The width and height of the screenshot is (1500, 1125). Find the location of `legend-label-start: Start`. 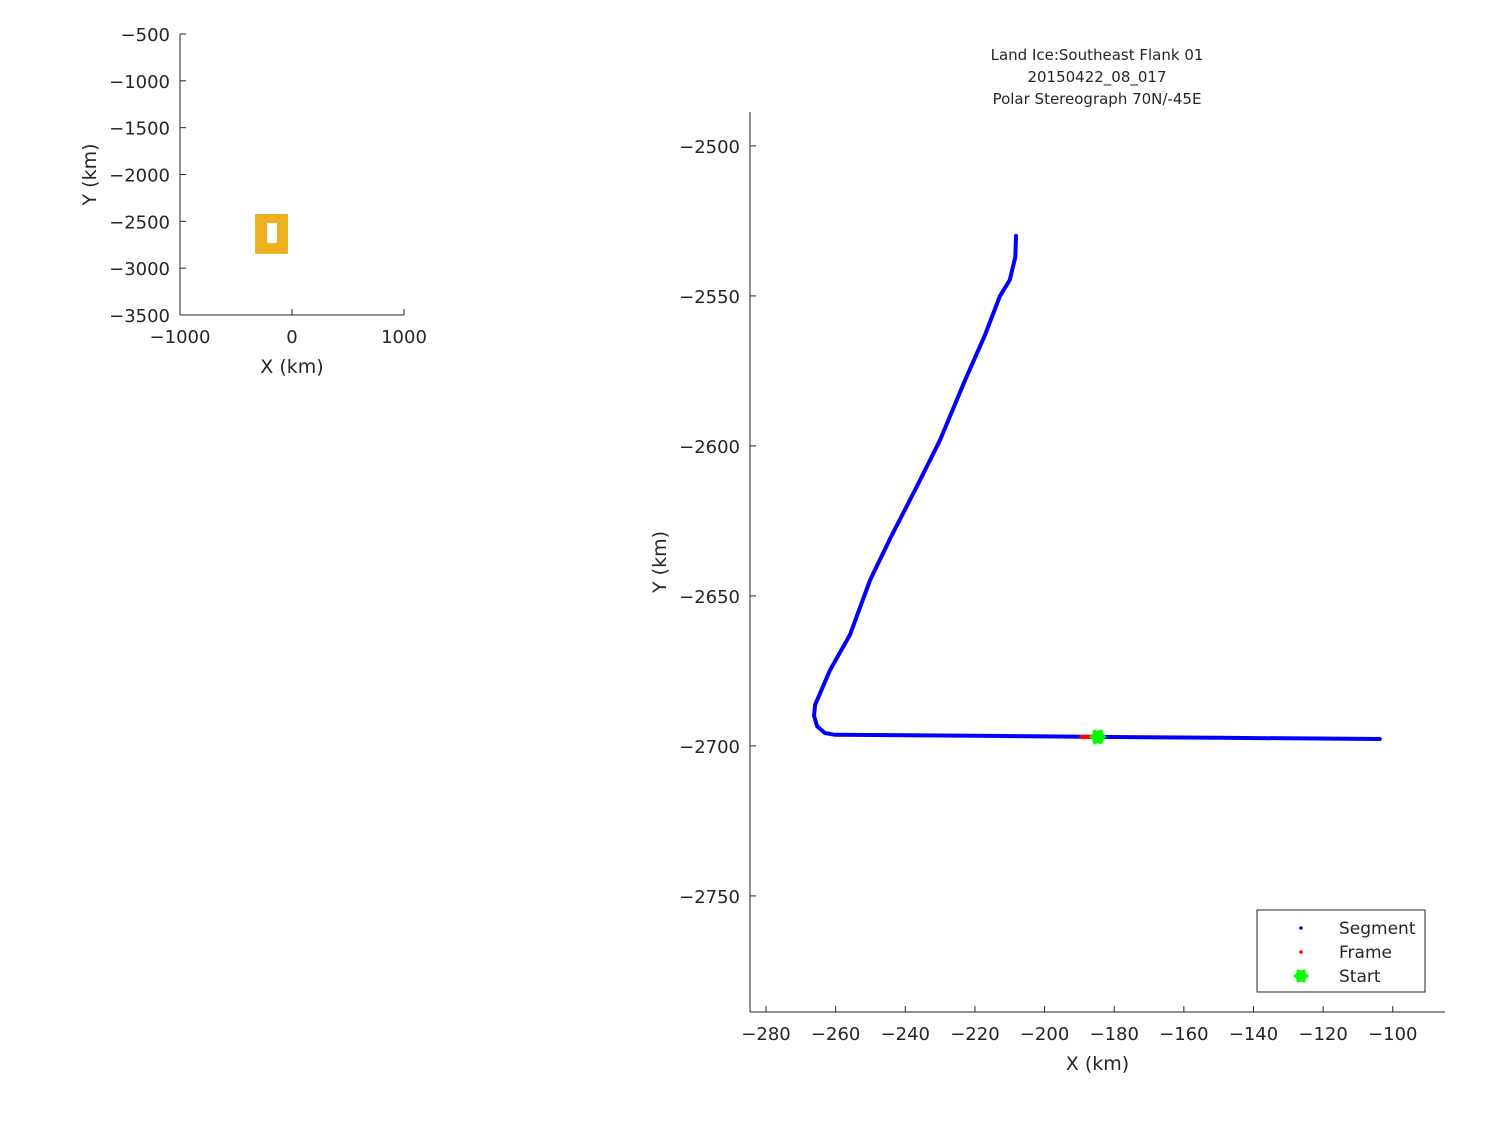

legend-label-start: Start is located at coordinates (1360, 977).